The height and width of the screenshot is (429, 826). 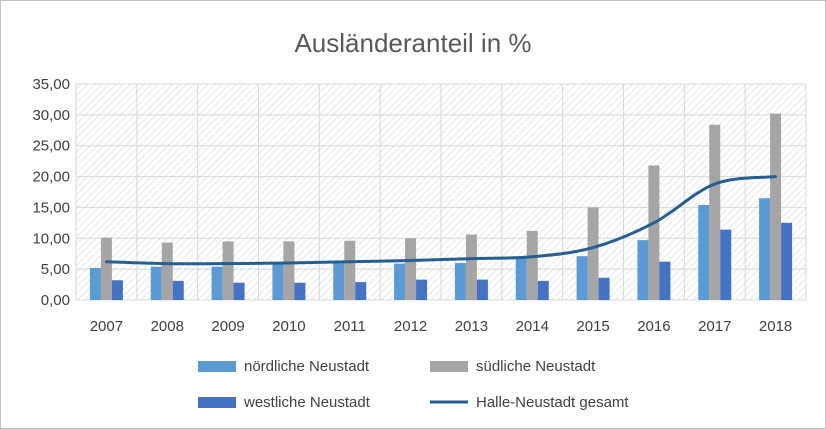 I want to click on x-tick-label: 2014, so click(x=532, y=326).